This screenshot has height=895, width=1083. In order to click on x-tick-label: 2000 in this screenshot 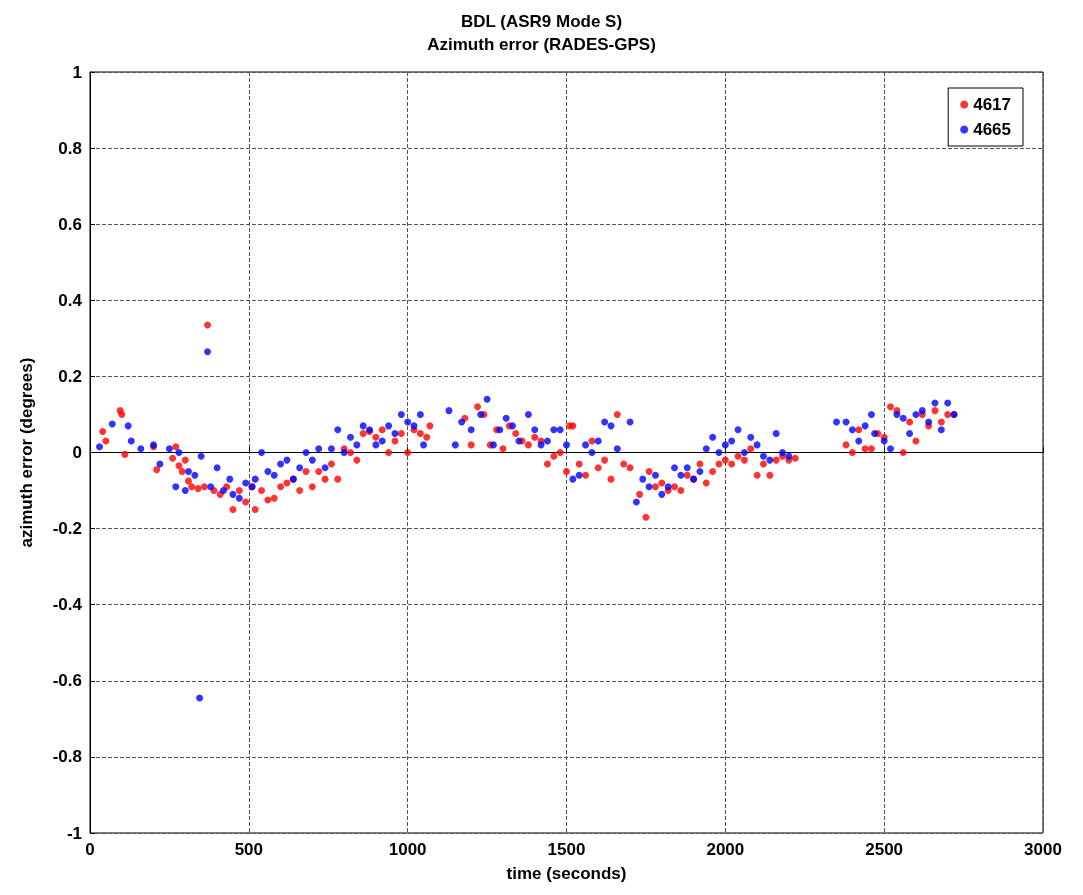, I will do `click(725, 849)`.